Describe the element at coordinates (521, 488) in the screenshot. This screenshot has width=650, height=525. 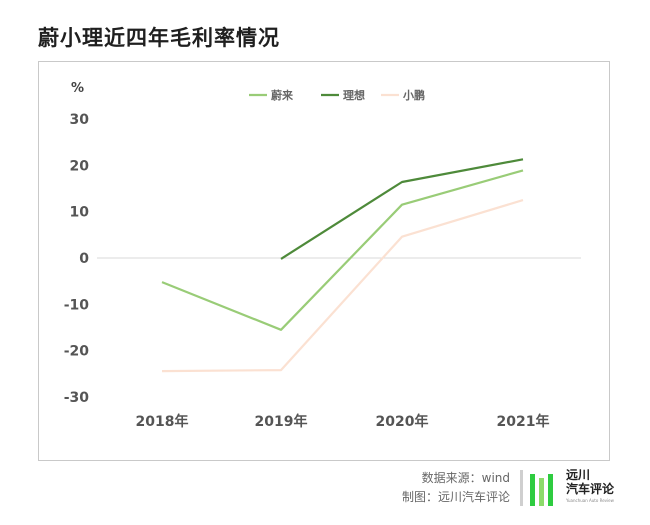
I see `logo-divider` at that location.